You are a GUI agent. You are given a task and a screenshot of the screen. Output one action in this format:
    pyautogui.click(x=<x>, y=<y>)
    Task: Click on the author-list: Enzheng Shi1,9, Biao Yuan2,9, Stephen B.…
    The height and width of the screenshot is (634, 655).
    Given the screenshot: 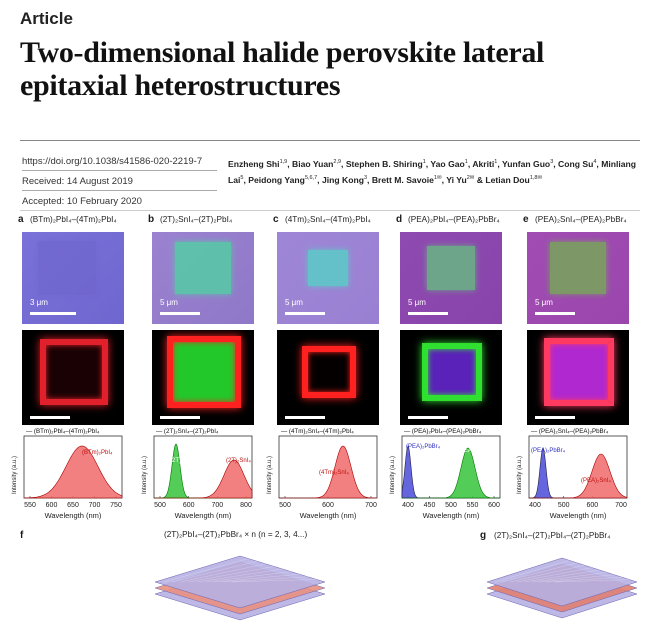 What is the action you would take?
    pyautogui.click(x=432, y=171)
    